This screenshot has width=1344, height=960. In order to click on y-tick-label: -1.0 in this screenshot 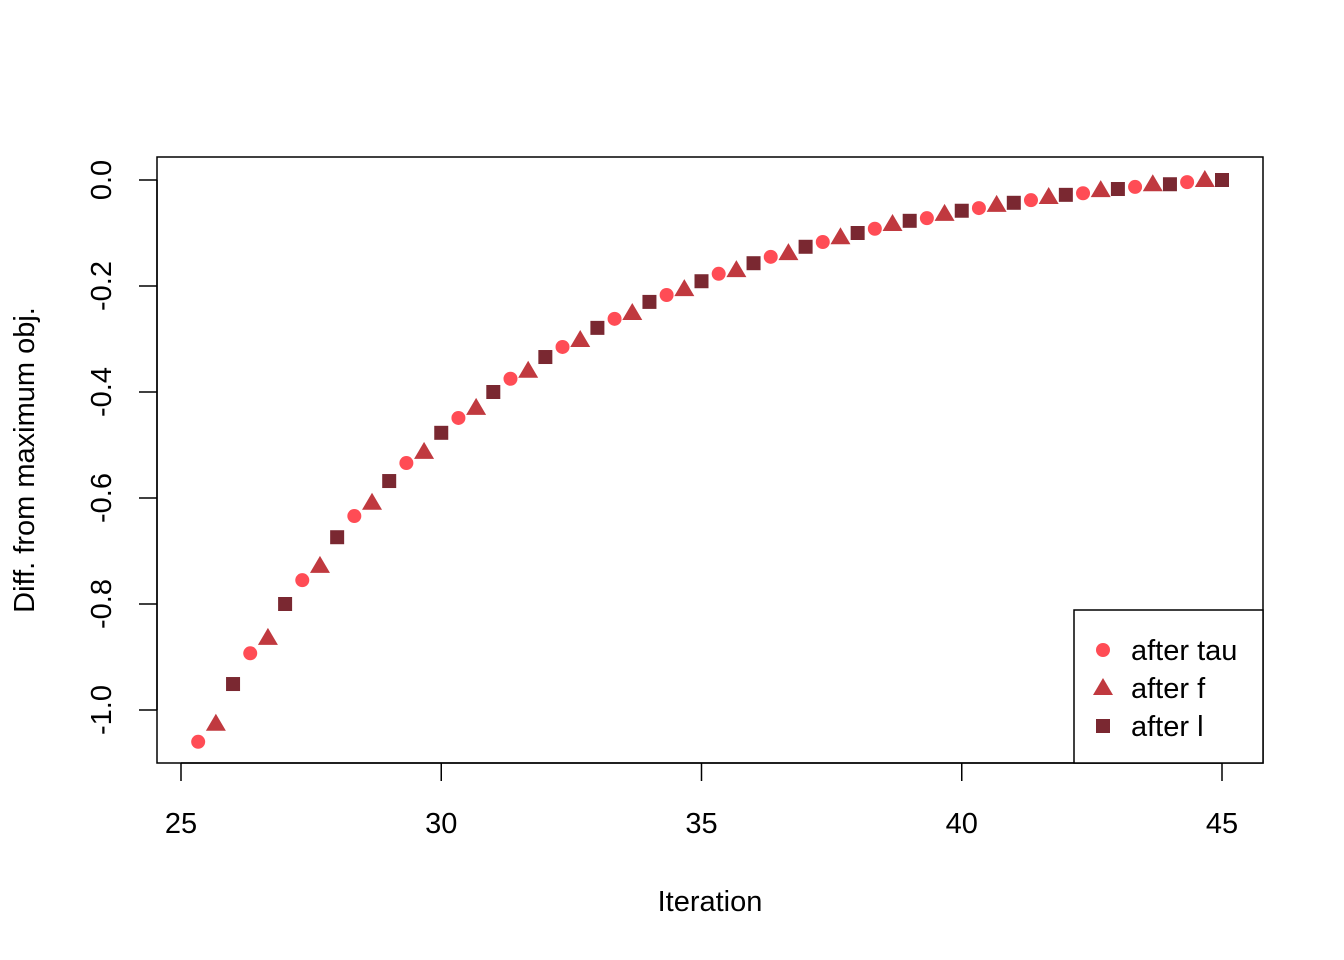, I will do `click(102, 710)`.